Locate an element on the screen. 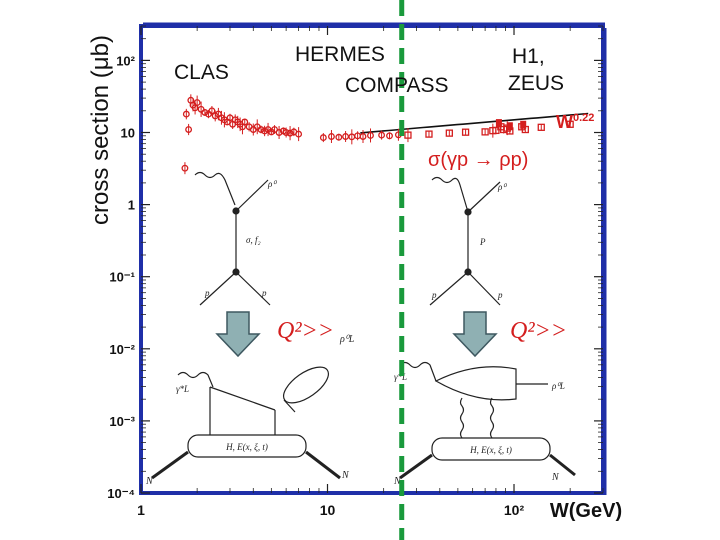 Image resolution: width=720 pixels, height=540 pixels. down-arrow-right is located at coordinates (475, 334).